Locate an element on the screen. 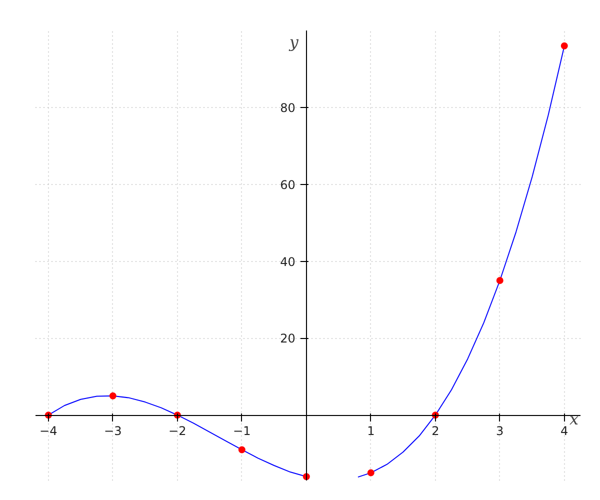 The height and width of the screenshot is (500, 600). y-tick-label: 40 is located at coordinates (288, 261).